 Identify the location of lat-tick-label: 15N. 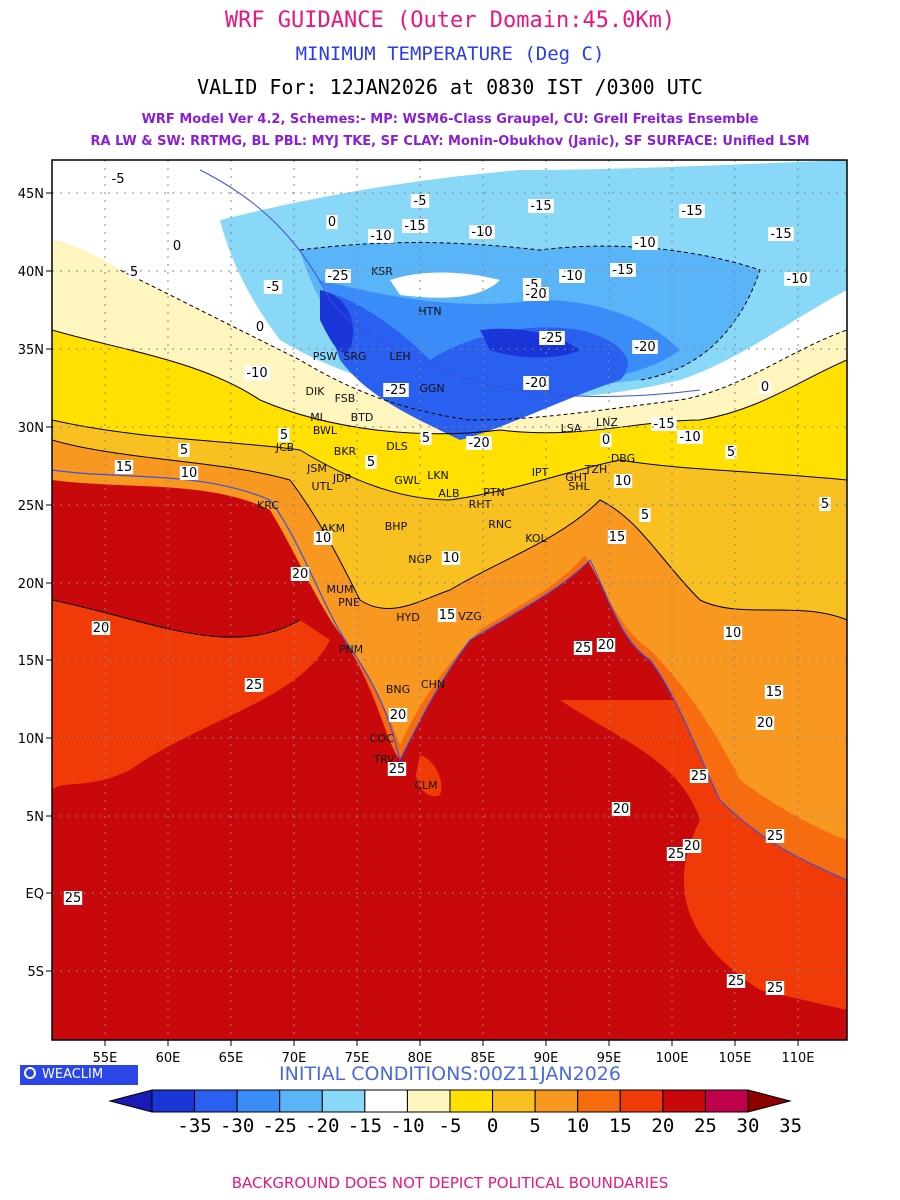
(31, 661).